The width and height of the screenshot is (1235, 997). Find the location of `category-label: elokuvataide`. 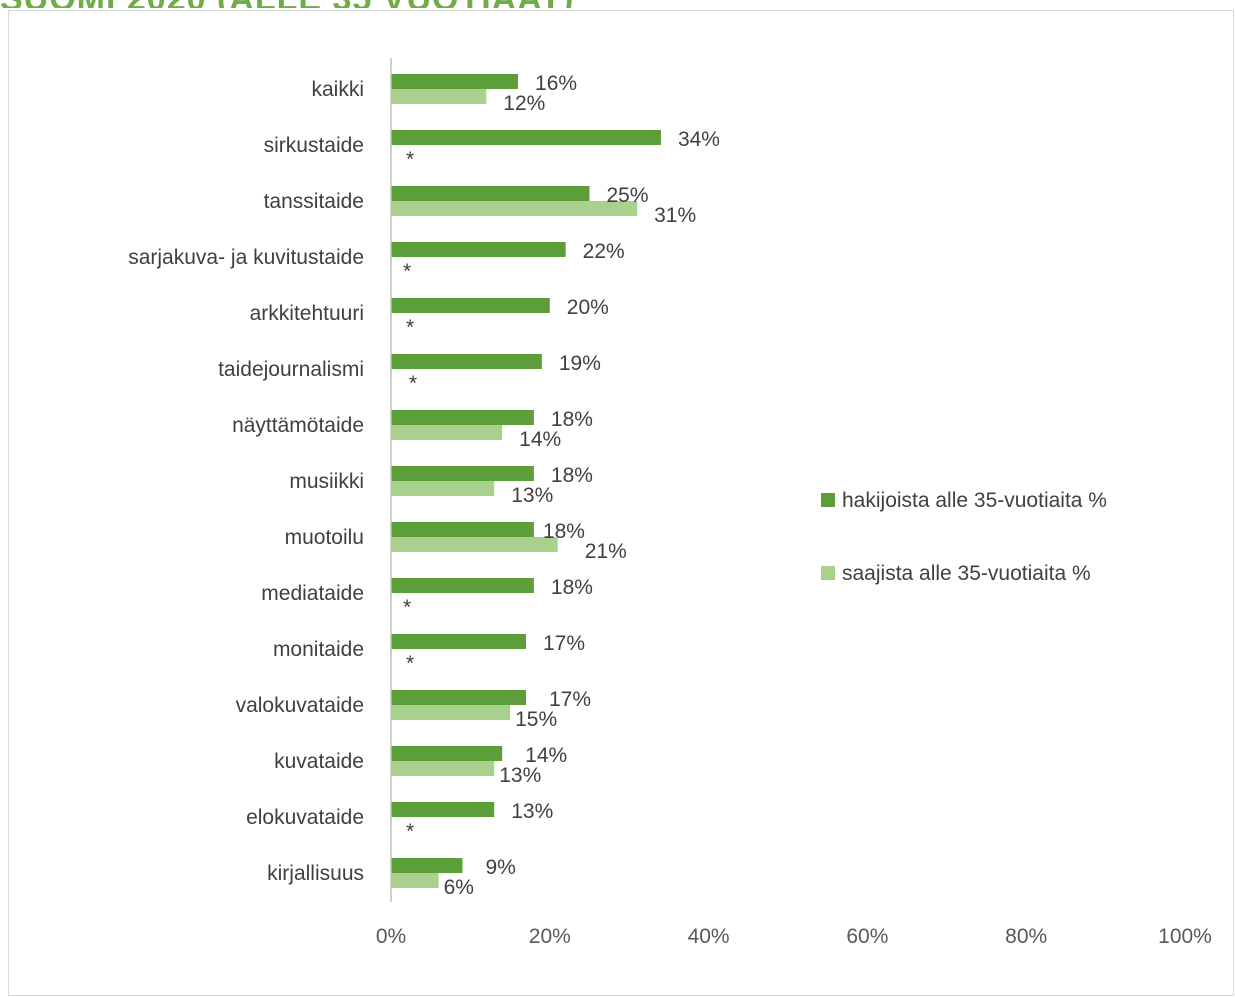

category-label: elokuvataide is located at coordinates (305, 817).